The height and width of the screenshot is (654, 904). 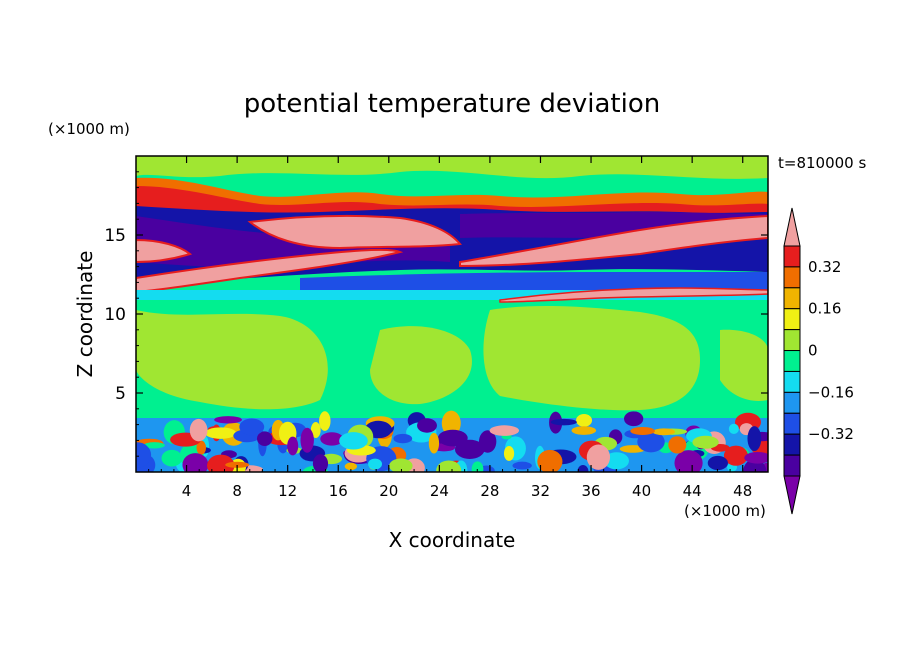 What do you see at coordinates (115, 236) in the screenshot?
I see `y-tick-label: 15` at bounding box center [115, 236].